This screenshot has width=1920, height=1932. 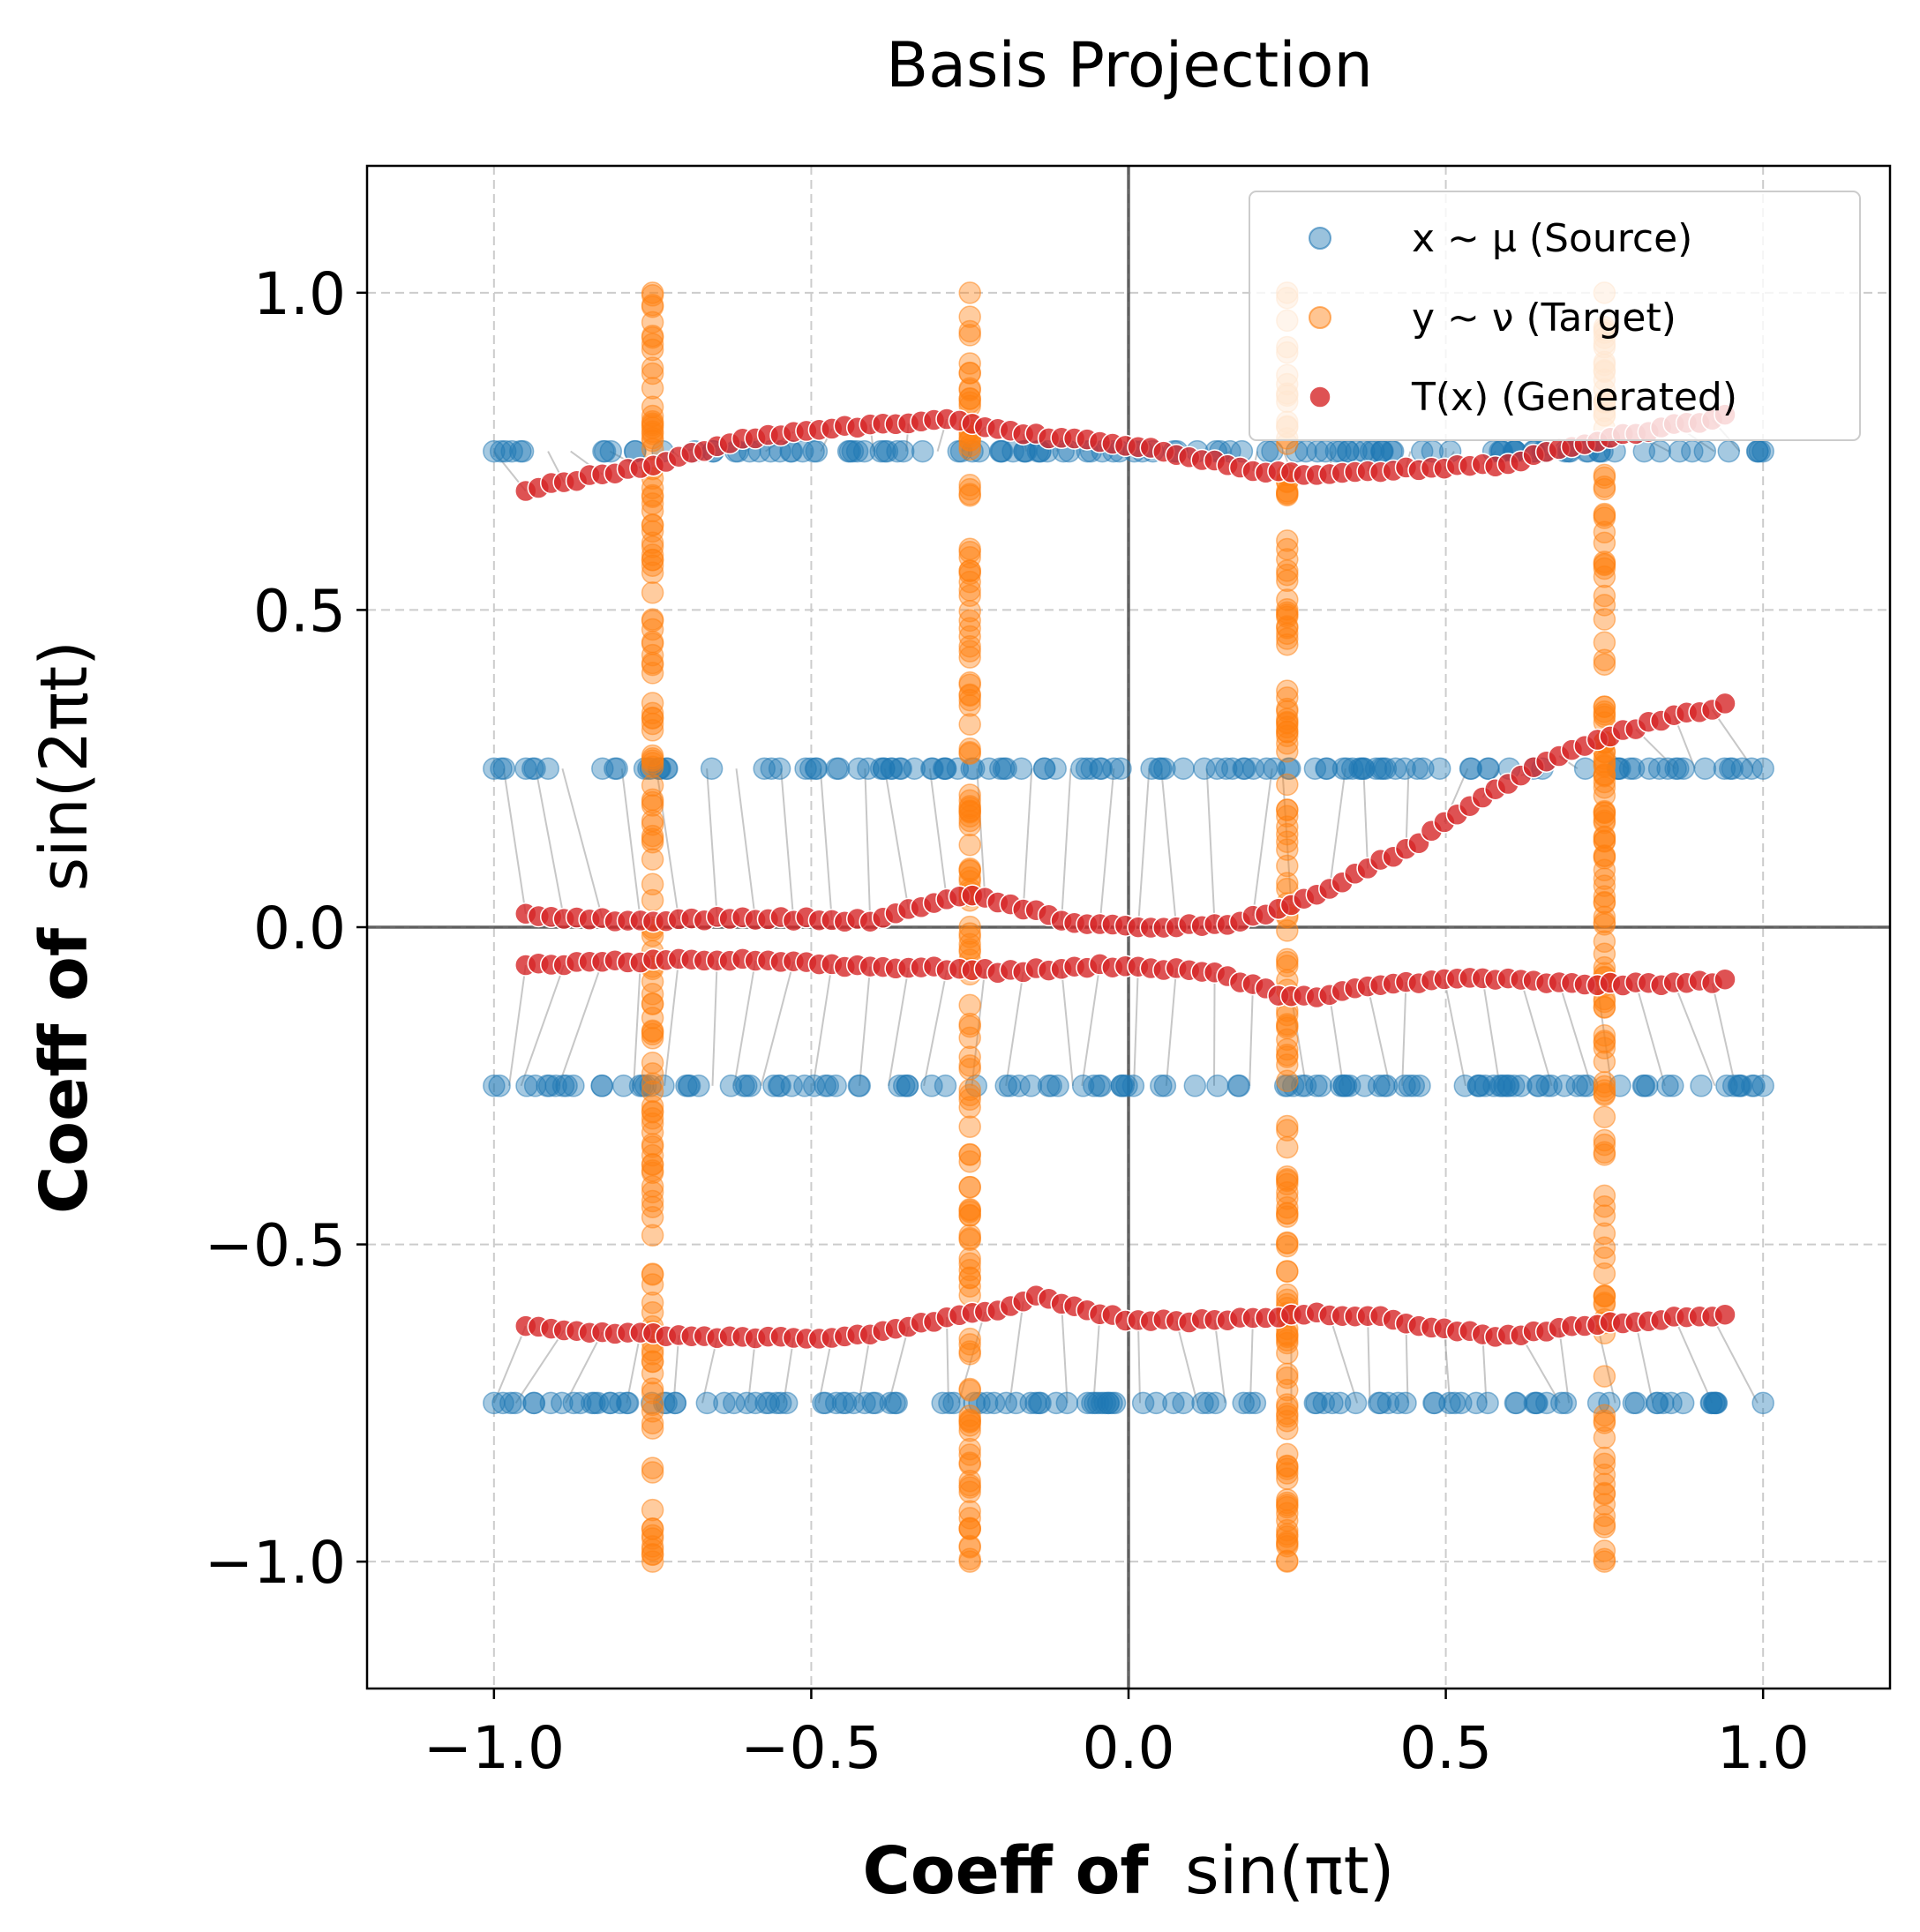 I want to click on legend-box, so click(x=1555, y=316).